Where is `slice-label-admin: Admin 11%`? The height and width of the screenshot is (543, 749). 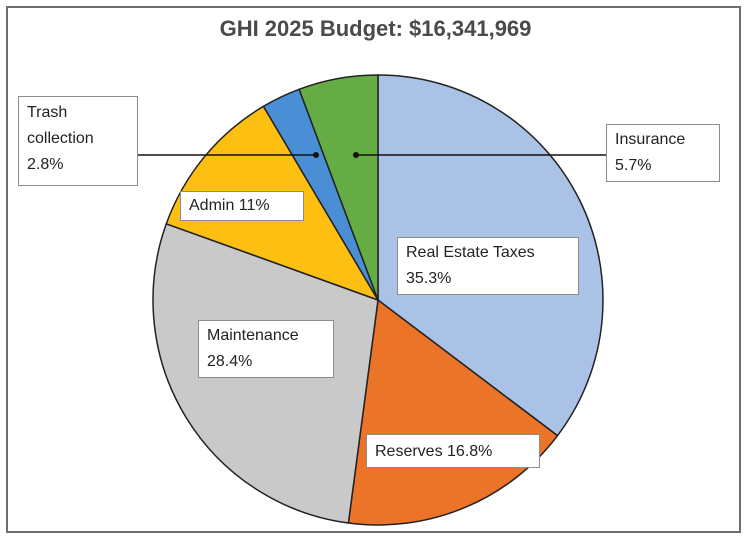 slice-label-admin: Admin 11% is located at coordinates (242, 206).